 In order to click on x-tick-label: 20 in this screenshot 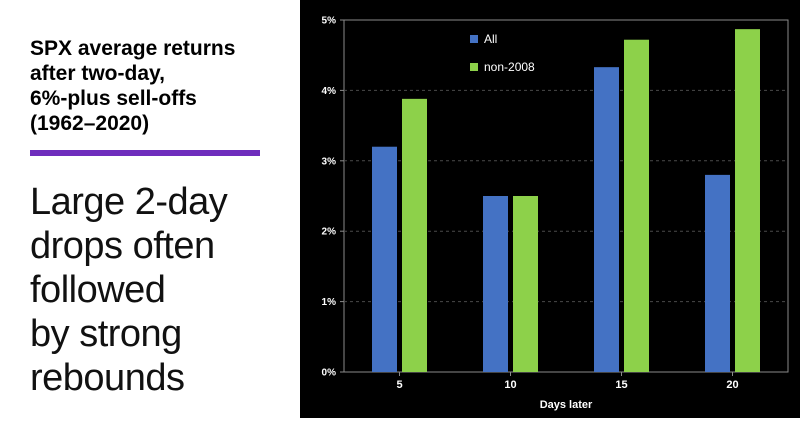, I will do `click(732, 385)`.